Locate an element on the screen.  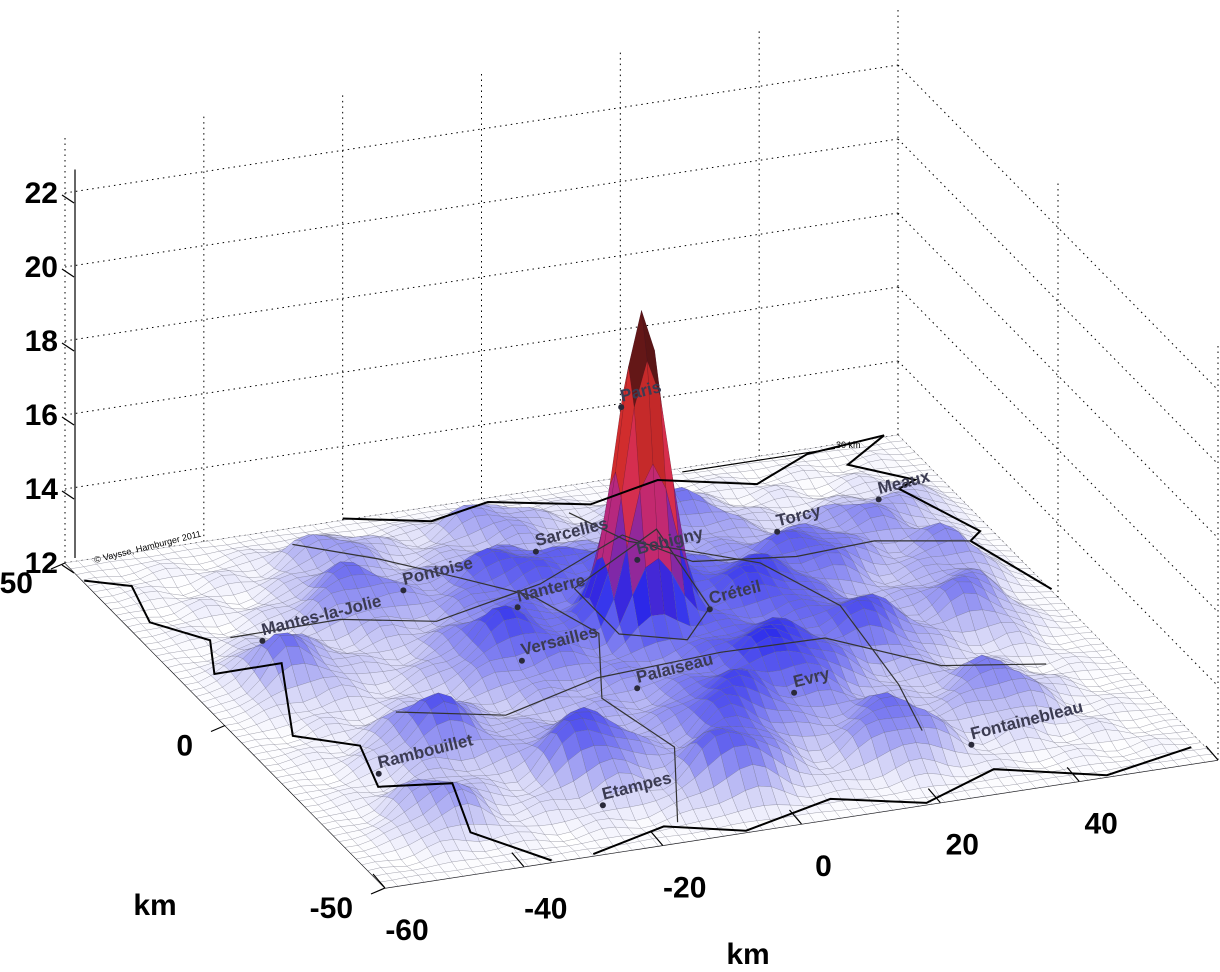
scale-bar is located at coordinates (759, 460).